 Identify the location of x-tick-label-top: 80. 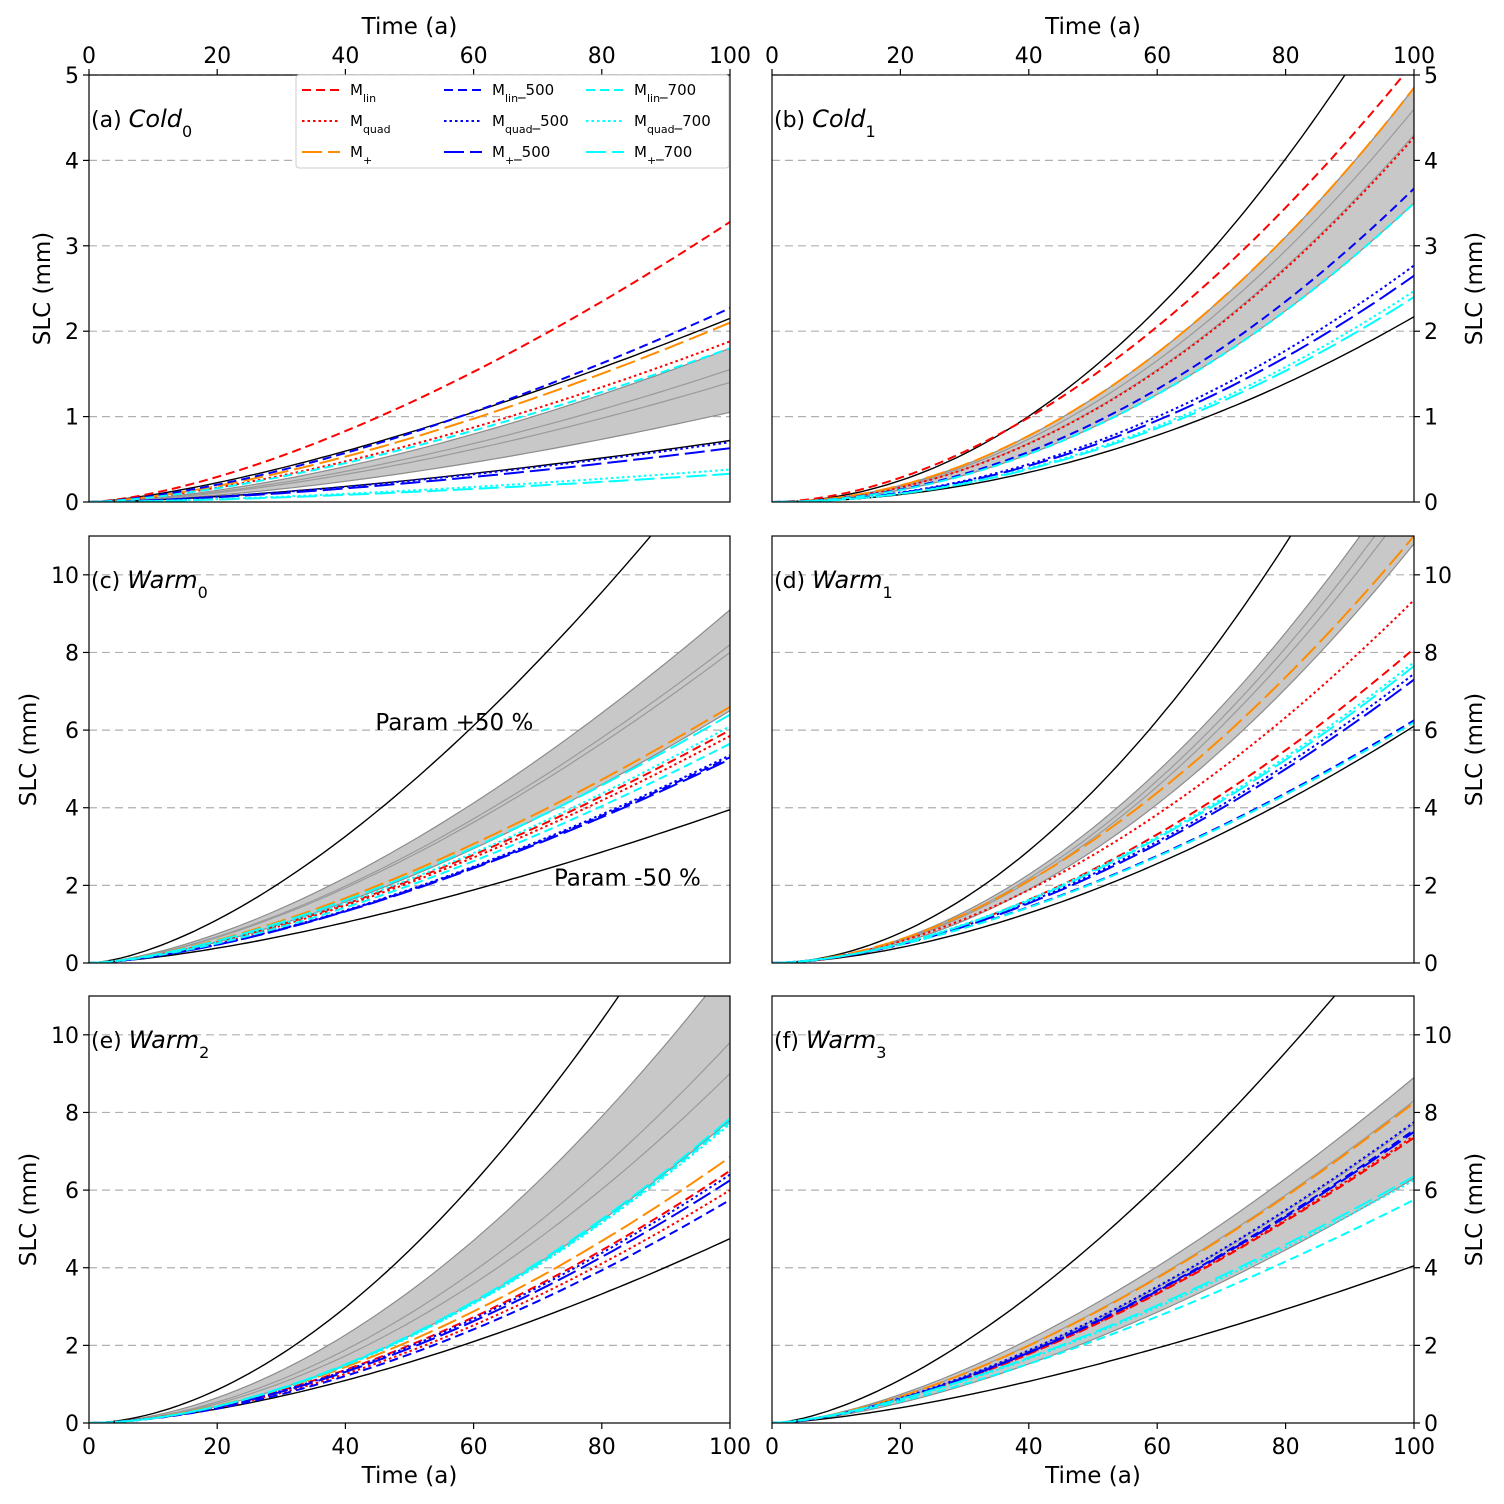
(602, 56).